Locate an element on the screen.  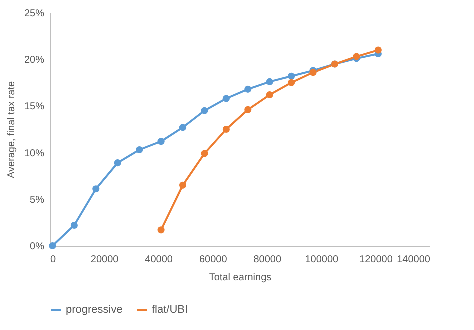
x-tick-label: 140000 is located at coordinates (414, 260).